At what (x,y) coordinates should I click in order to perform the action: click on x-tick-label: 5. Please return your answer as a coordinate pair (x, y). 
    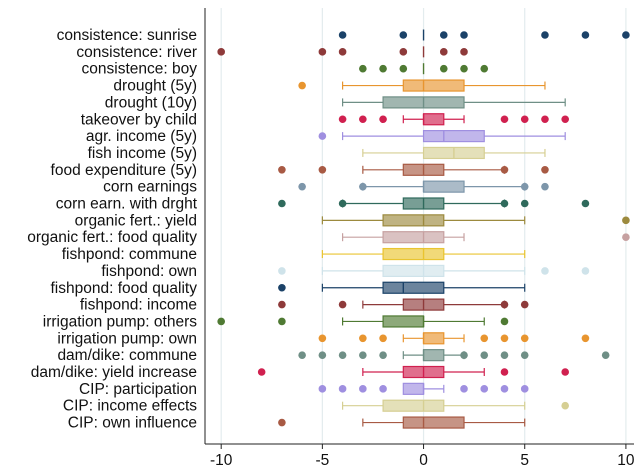
    Looking at the image, I should click on (524, 460).